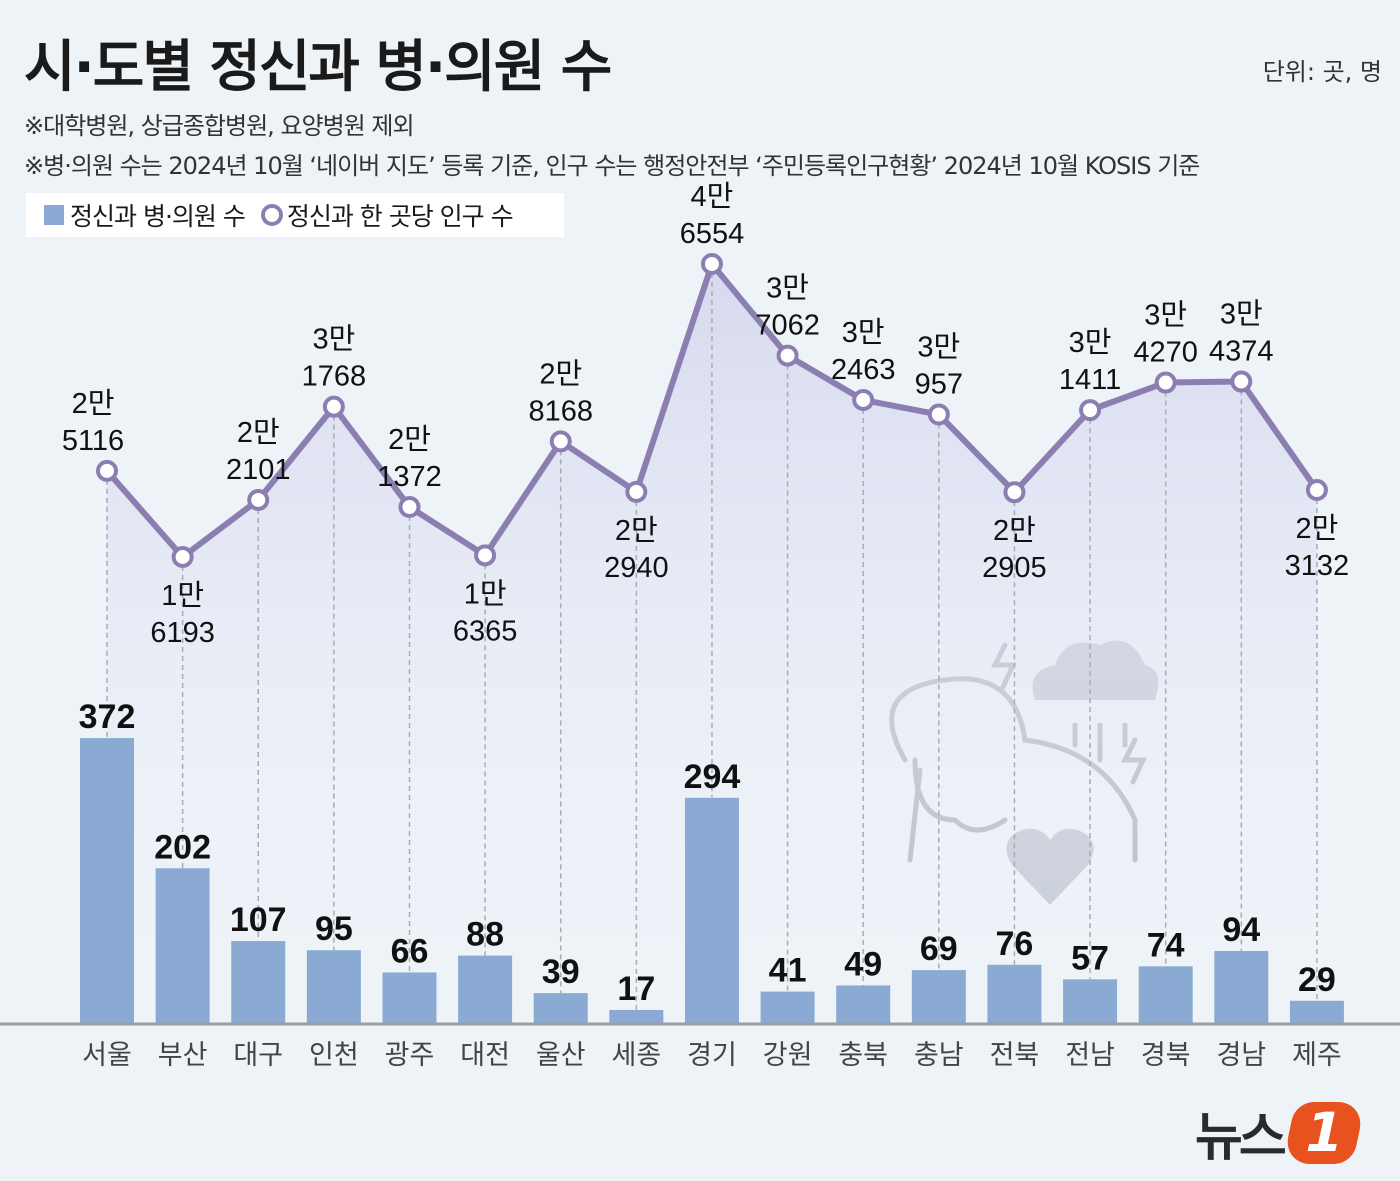 This screenshot has height=1181, width=1400. I want to click on bar-value-label: 39, so click(561, 972).